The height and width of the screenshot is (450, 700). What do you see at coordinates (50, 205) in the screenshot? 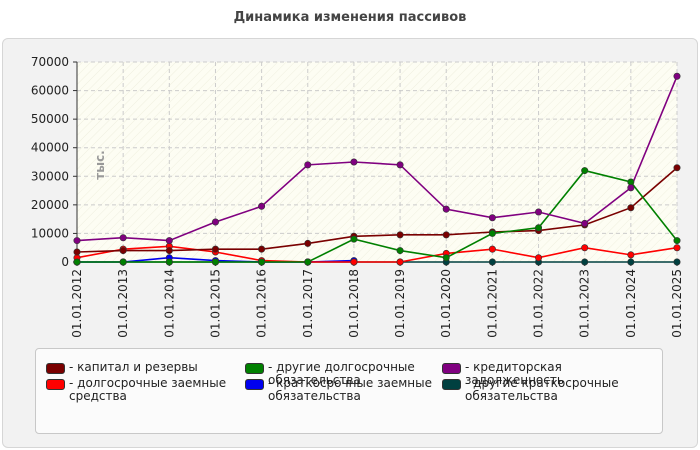
I see `y-tick-label: 20000` at bounding box center [50, 205].